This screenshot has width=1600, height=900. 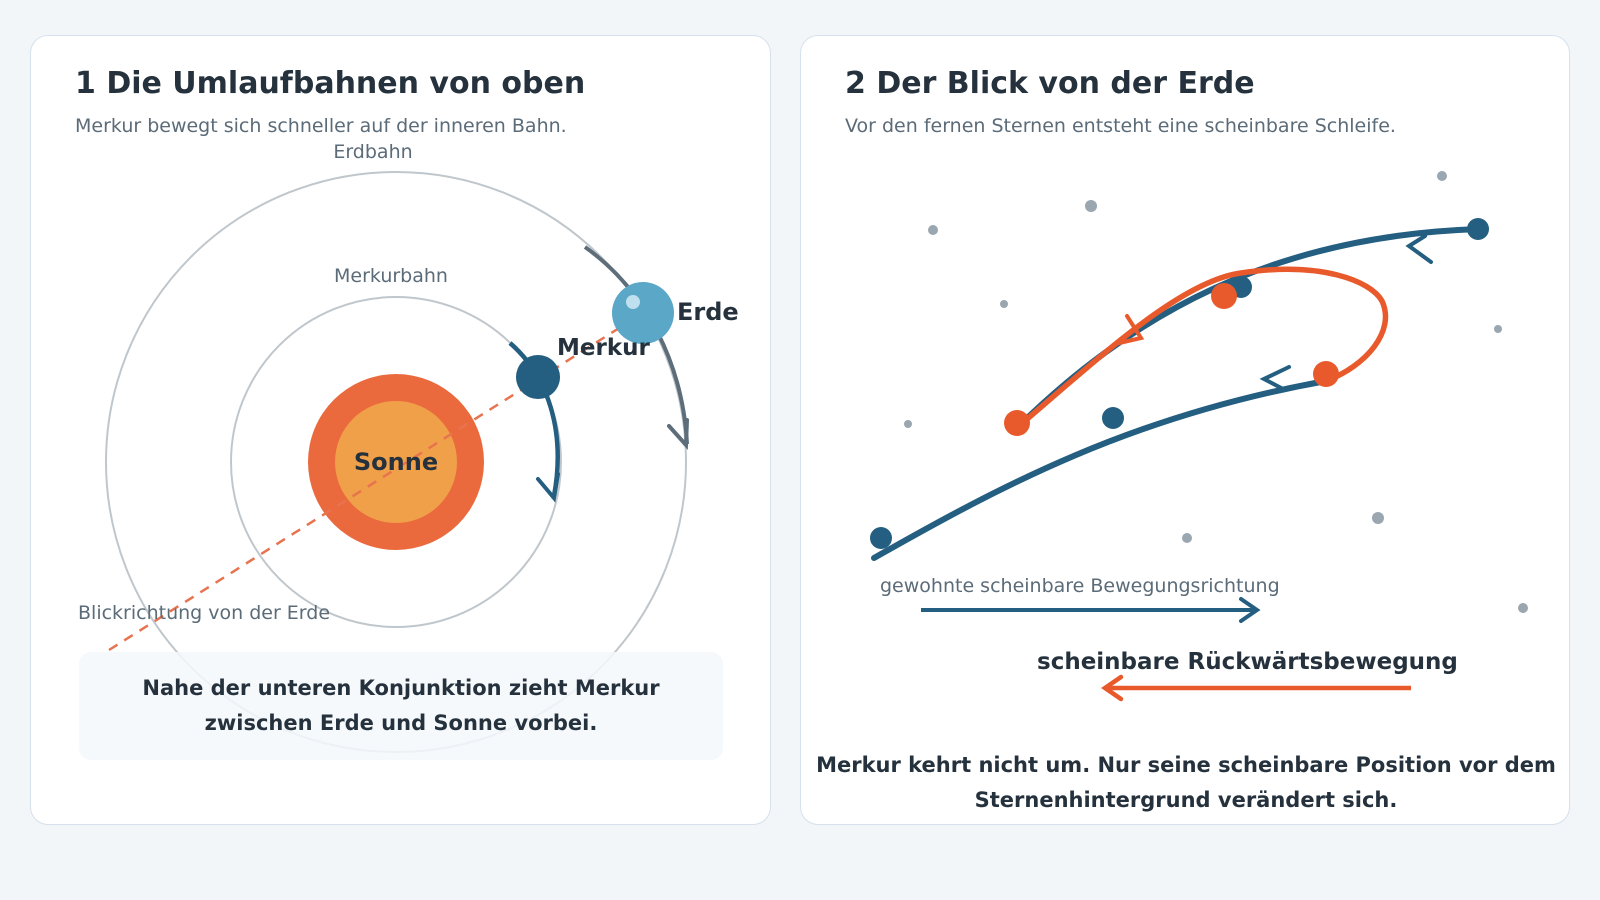 I want to click on mercury-arrowhead, so click(x=548, y=487).